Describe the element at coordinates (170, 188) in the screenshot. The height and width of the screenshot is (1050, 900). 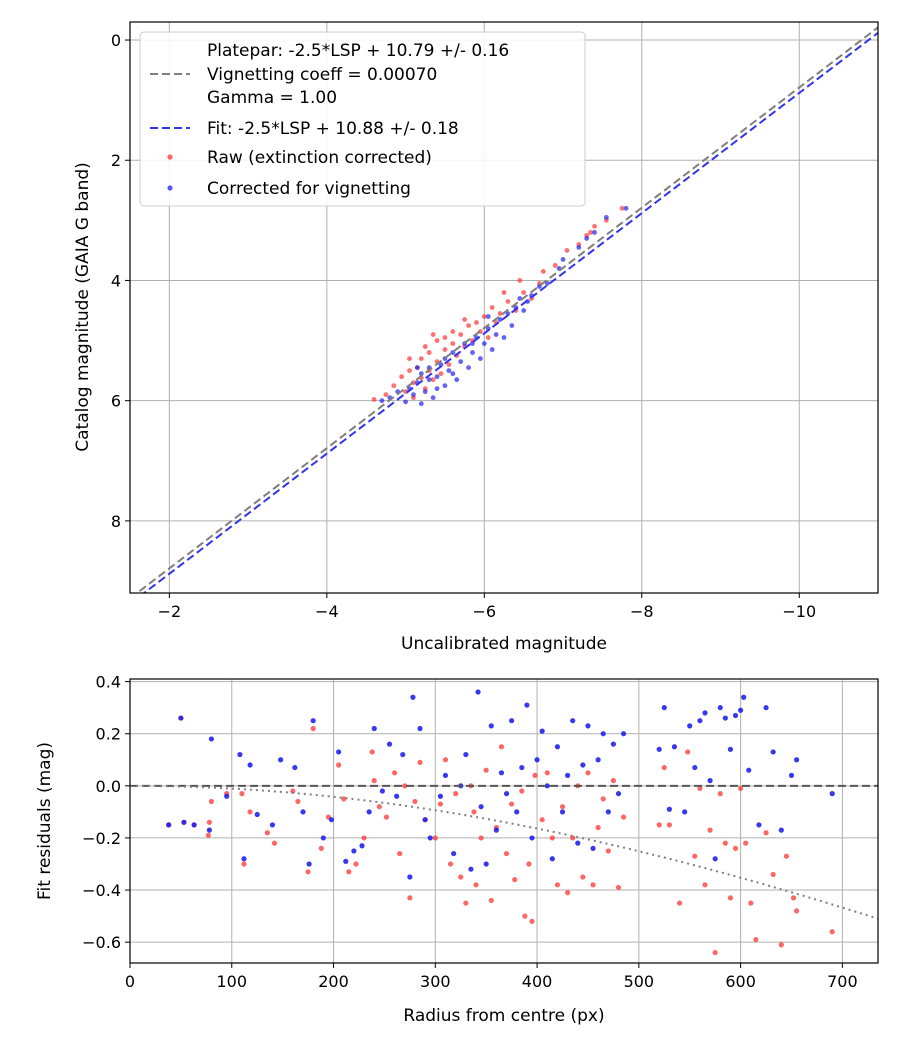
I see `legend-marker-swatch` at that location.